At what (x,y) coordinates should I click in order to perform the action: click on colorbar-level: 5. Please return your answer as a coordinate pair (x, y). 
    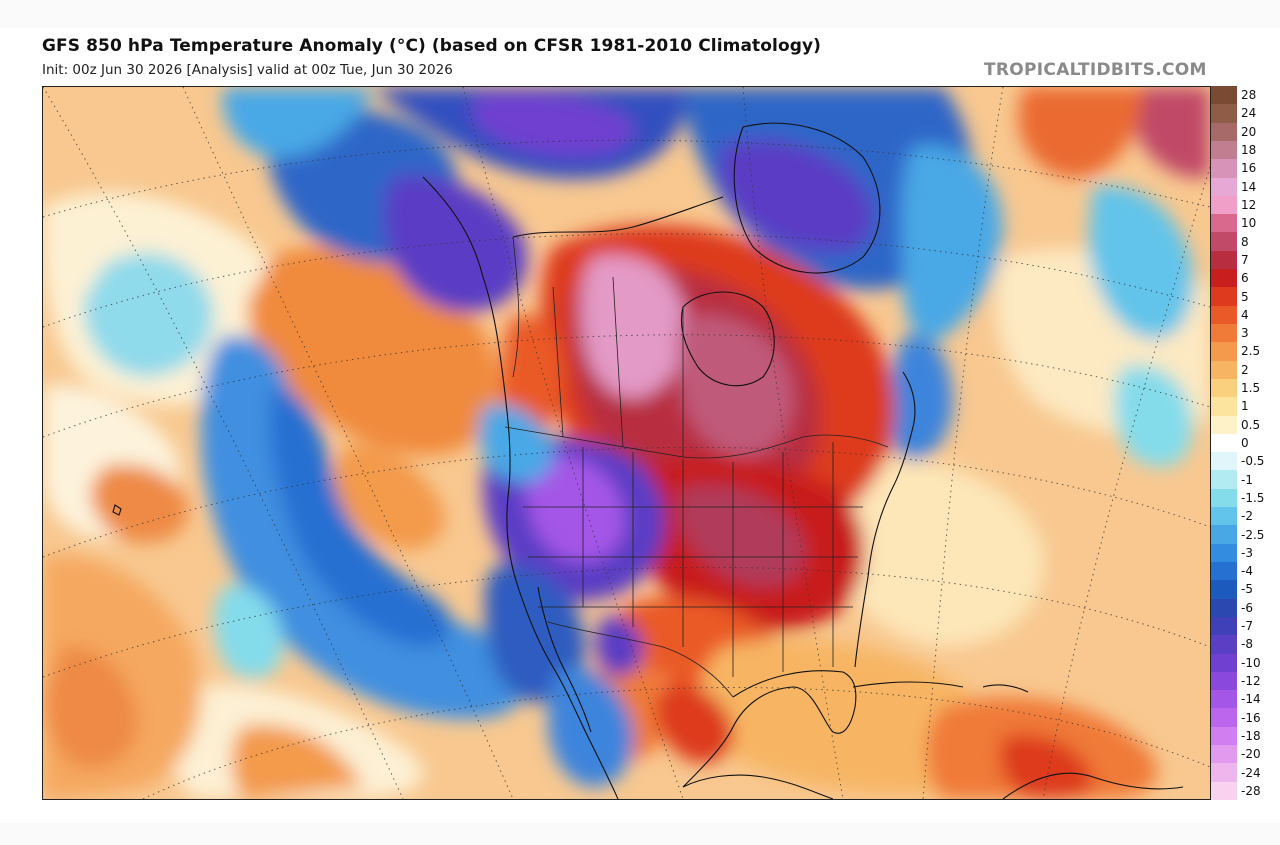
    Looking at the image, I should click on (1240, 297).